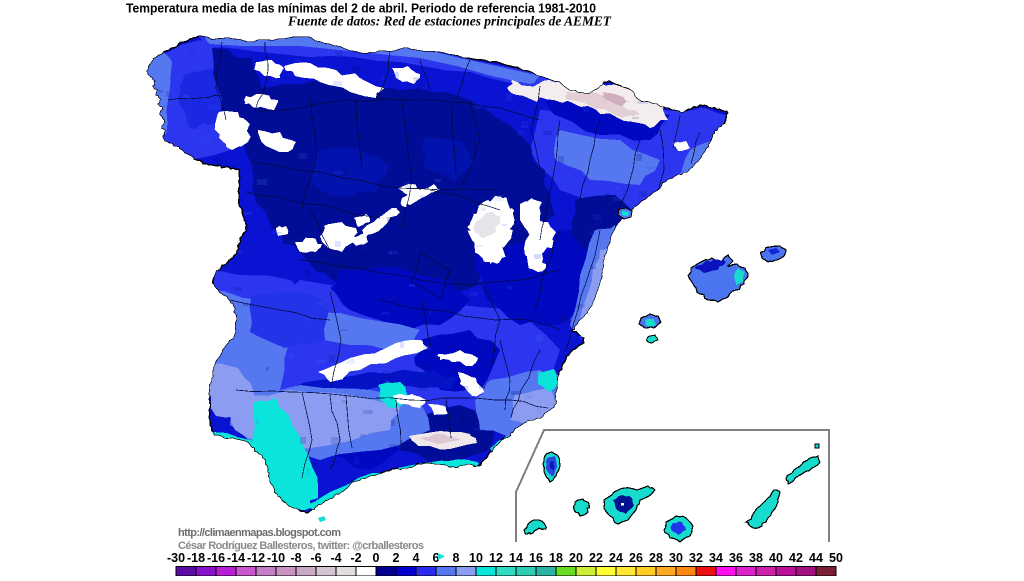 This screenshot has width=1024, height=581. Describe the element at coordinates (656, 558) in the screenshot. I see `svg-text: 28` at that location.